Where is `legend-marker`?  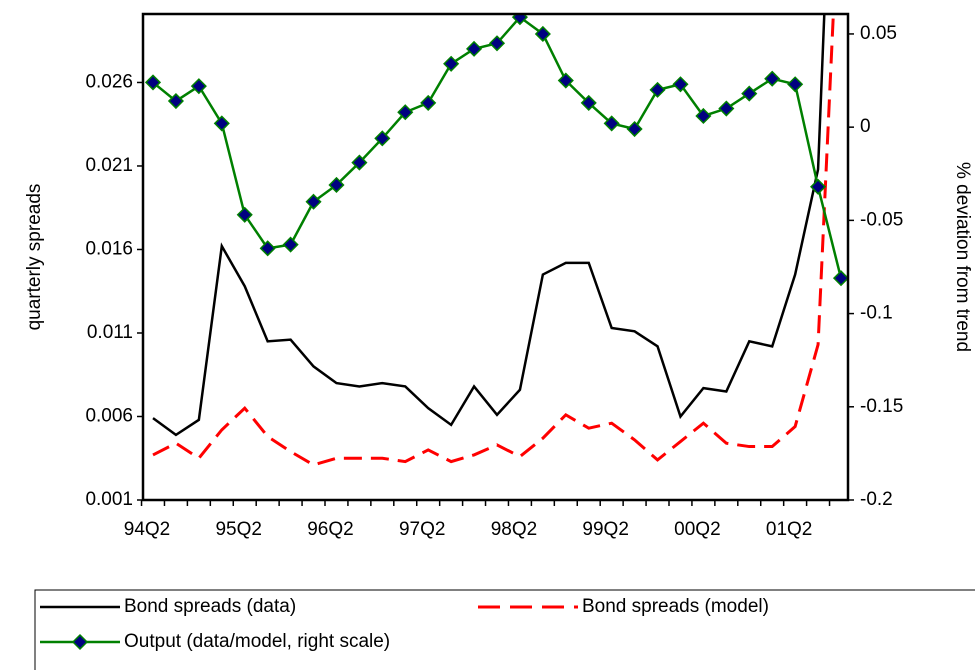
legend-marker is located at coordinates (80, 642).